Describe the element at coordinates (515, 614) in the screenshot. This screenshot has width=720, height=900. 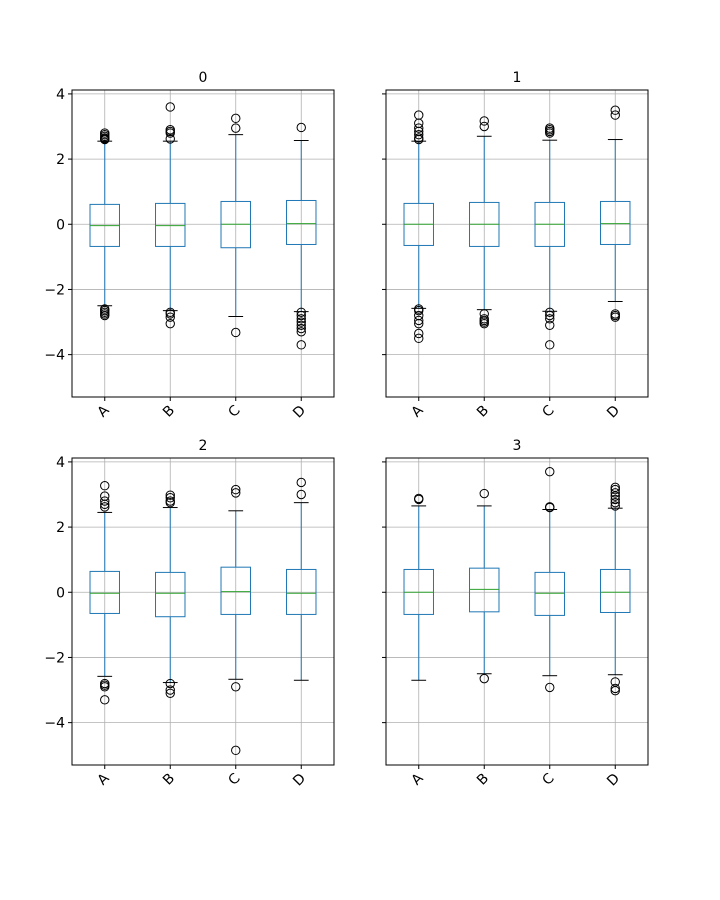
I see `subplot-3: A B C D 3` at that location.